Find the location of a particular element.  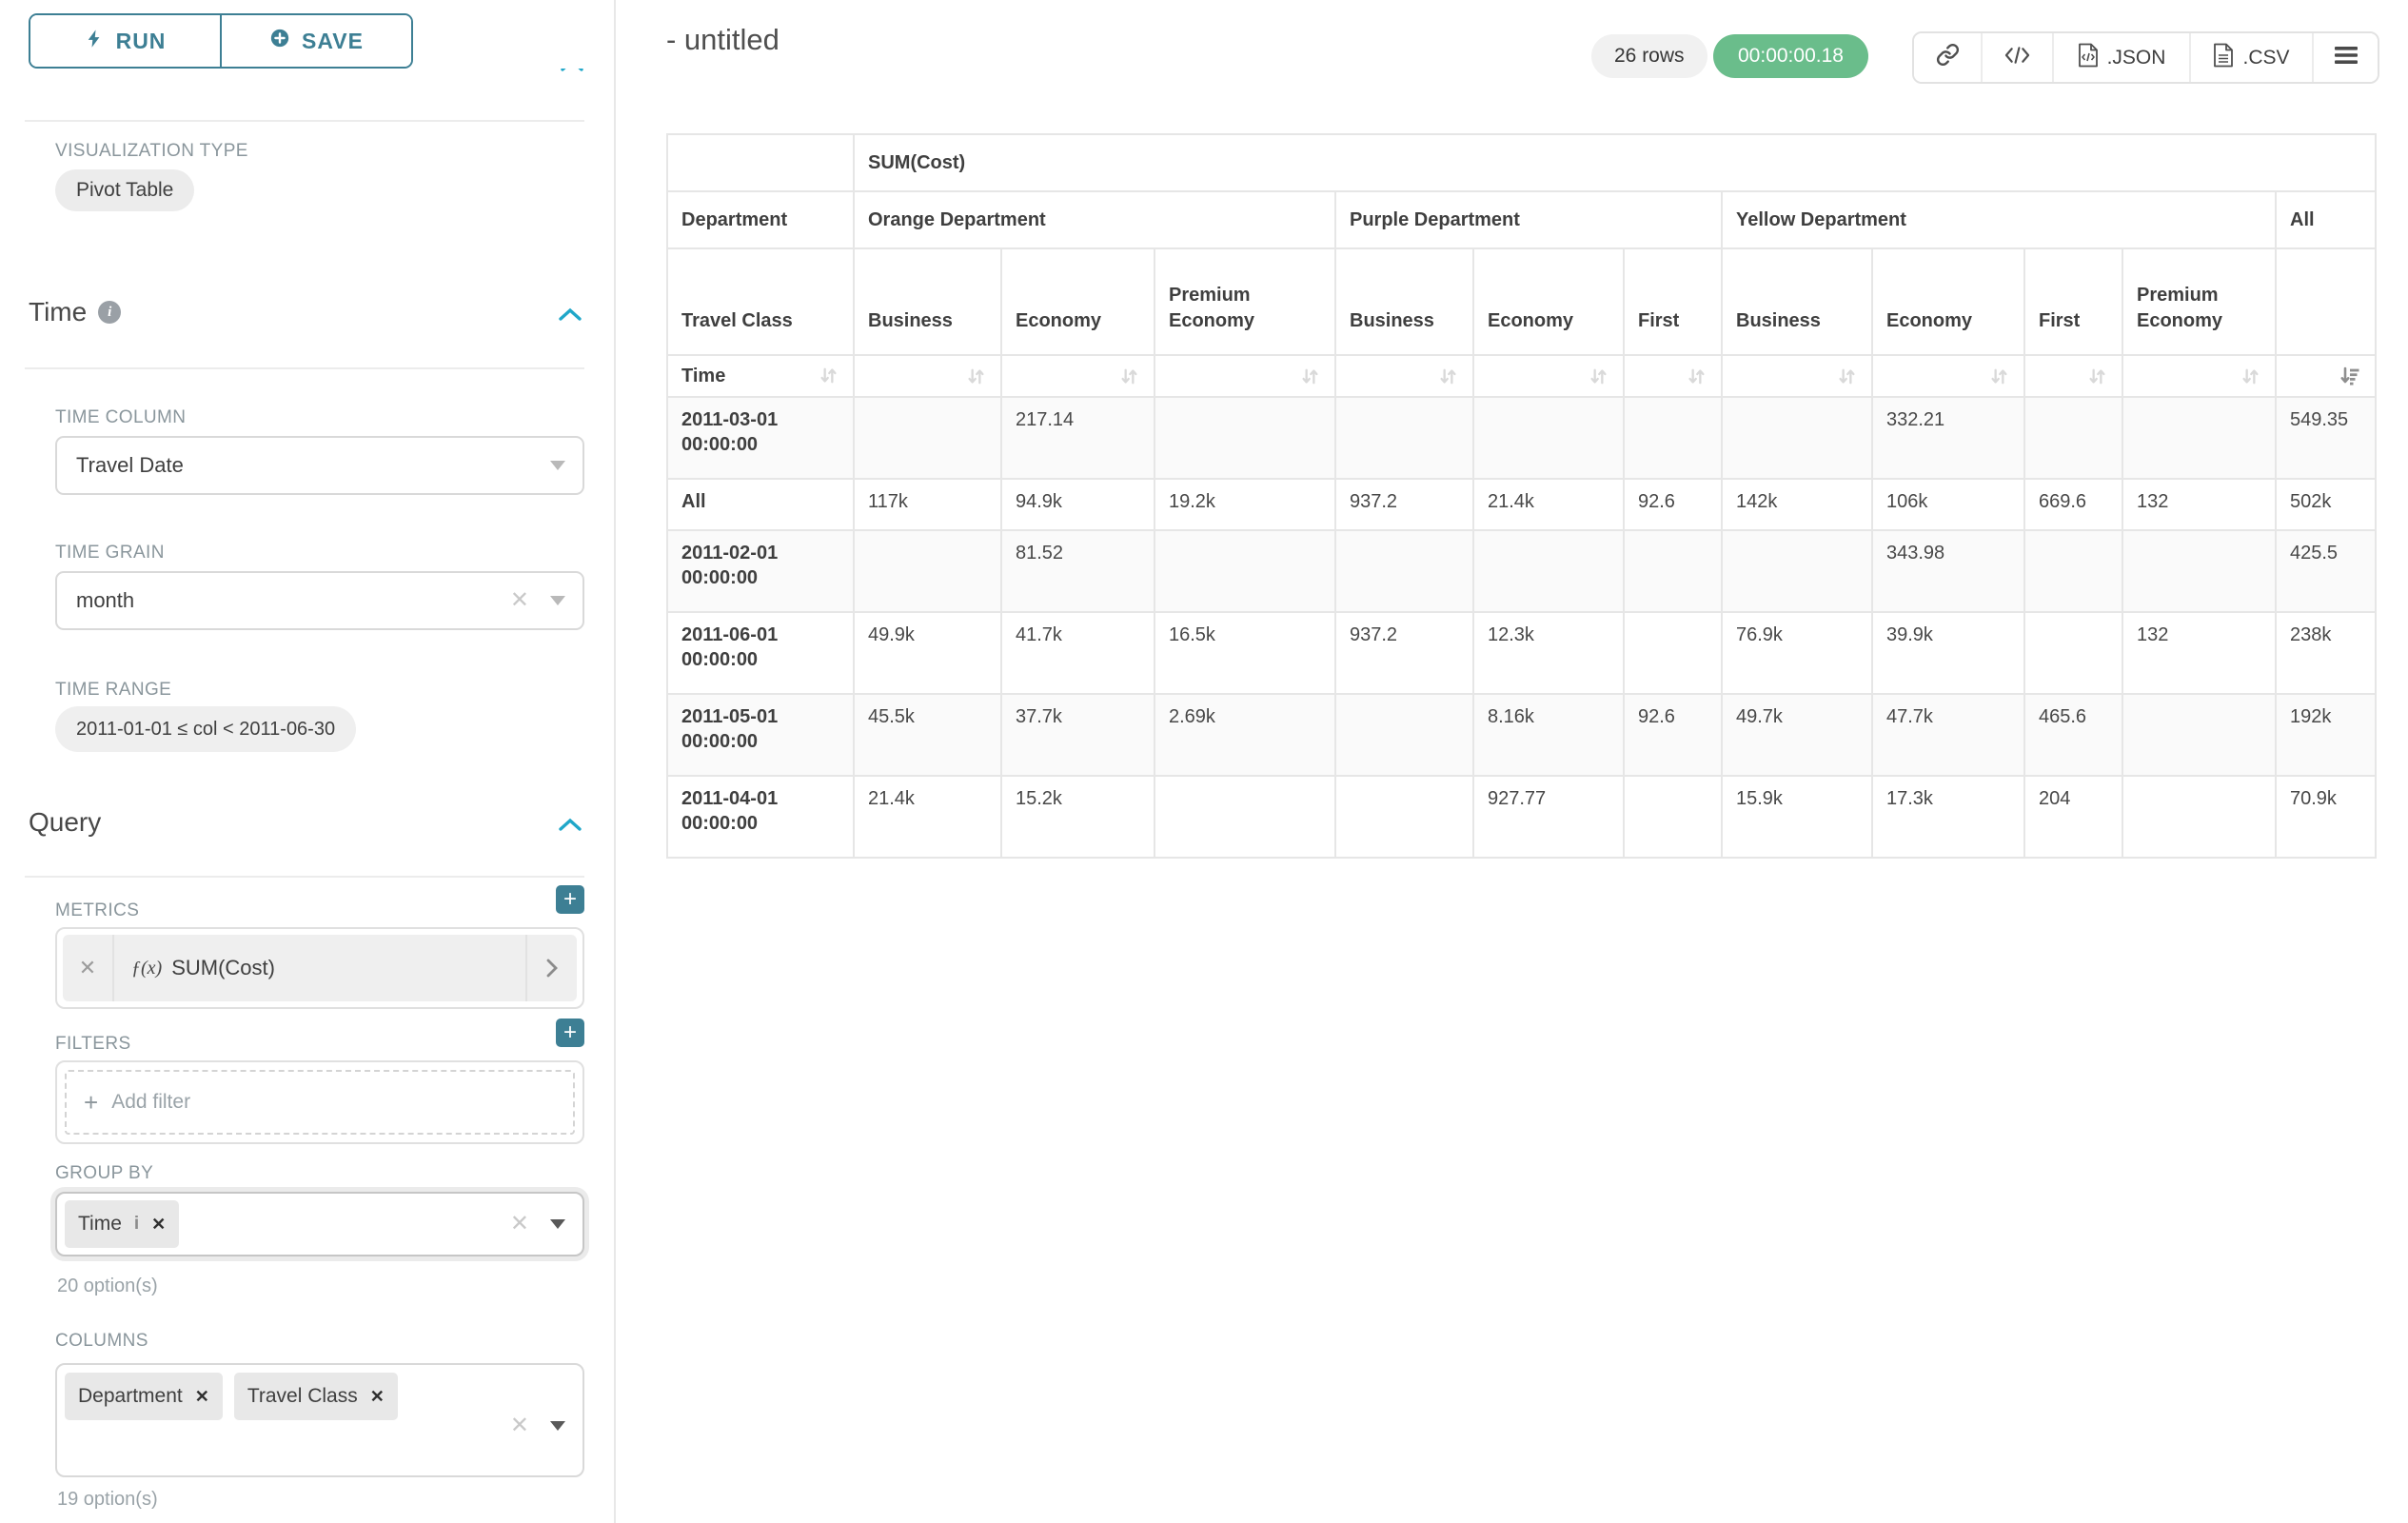

sort-descending-icon is located at coordinates (2325, 376).